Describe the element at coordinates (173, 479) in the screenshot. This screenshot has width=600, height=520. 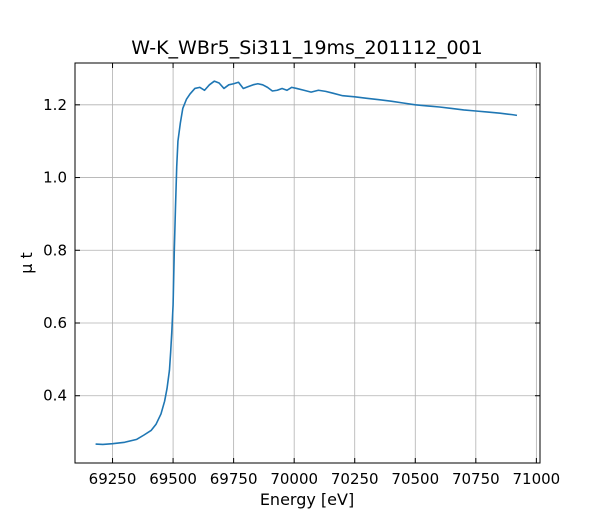
I see `x-tick-label: 69500` at that location.